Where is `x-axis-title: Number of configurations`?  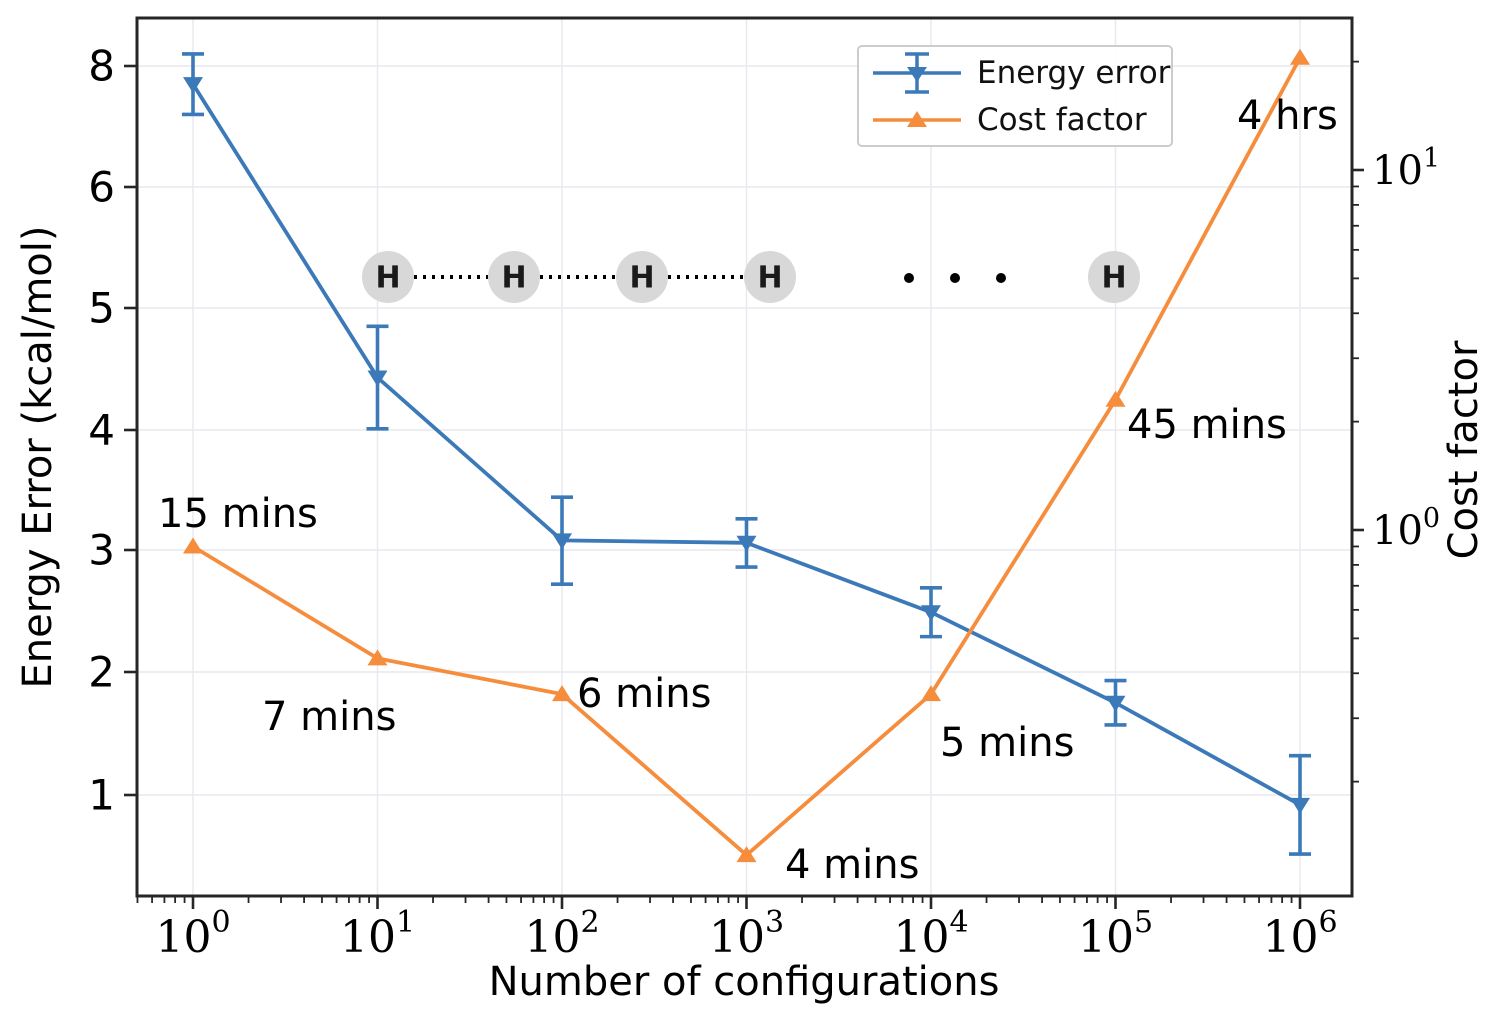
x-axis-title: Number of configurations is located at coordinates (744, 982).